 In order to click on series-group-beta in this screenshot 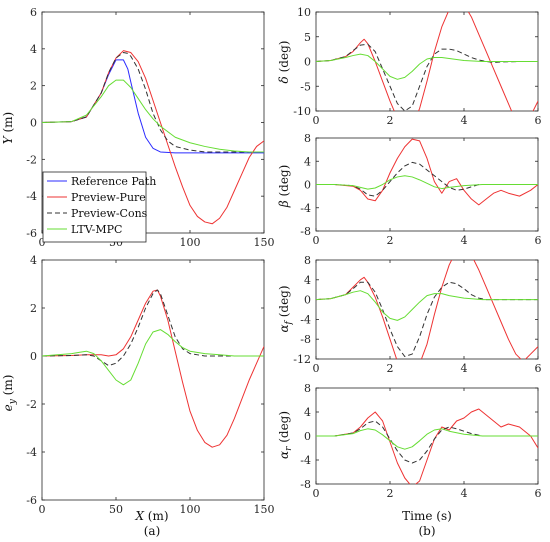, I will do `click(427, 172)`.